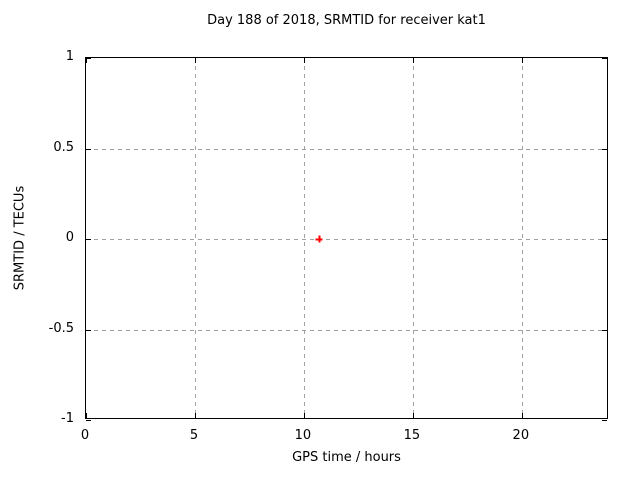 The height and width of the screenshot is (480, 640). I want to click on y-tick-label: -1, so click(67, 418).